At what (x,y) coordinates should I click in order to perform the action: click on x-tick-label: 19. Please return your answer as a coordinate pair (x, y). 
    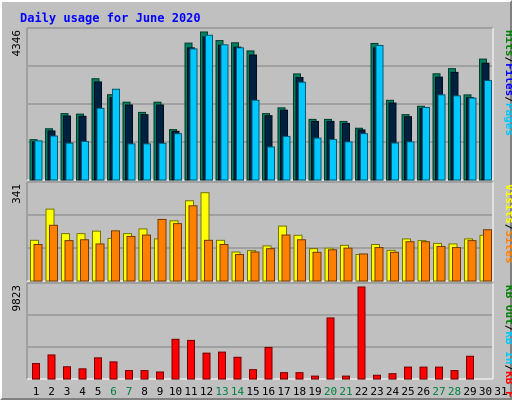
    Looking at the image, I should click on (314, 391).